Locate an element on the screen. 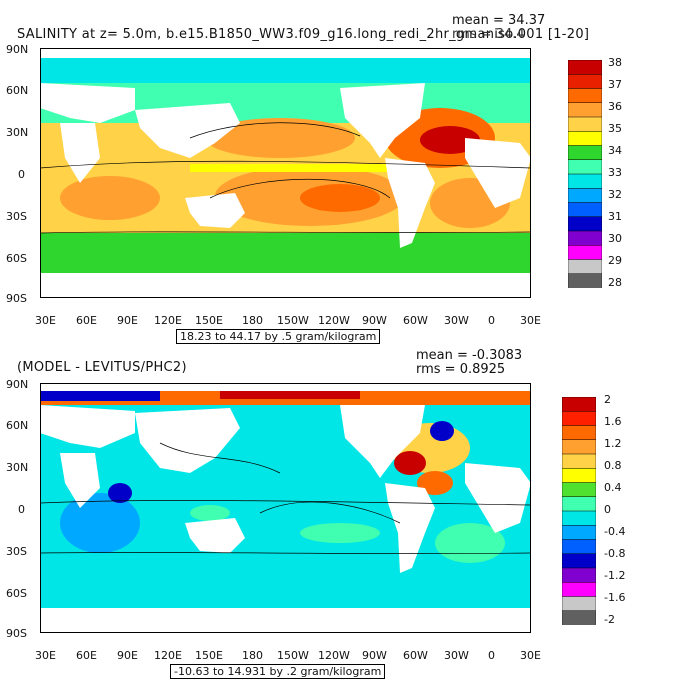  top-lon-30W: 30W is located at coordinates (456, 320).